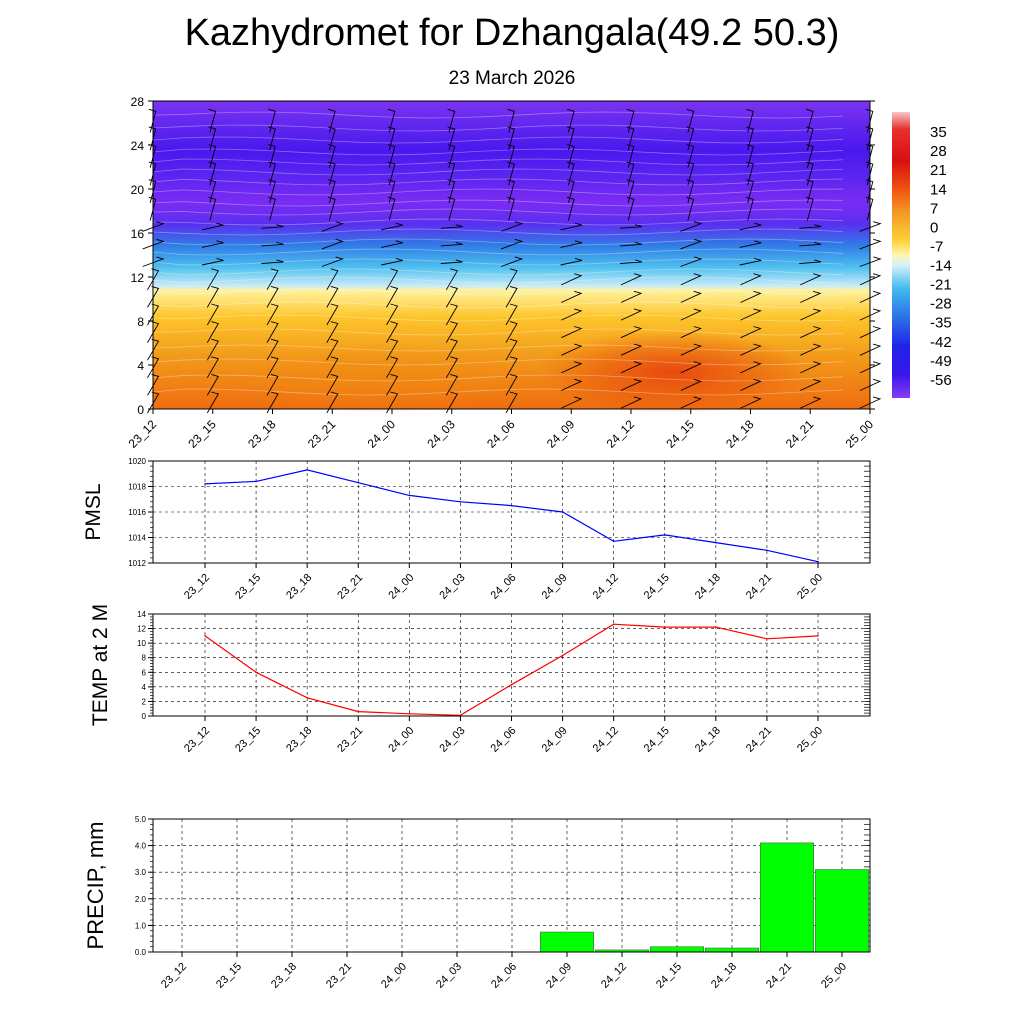  What do you see at coordinates (143, 434) in the screenshot?
I see `x-tick-label: 23_12` at bounding box center [143, 434].